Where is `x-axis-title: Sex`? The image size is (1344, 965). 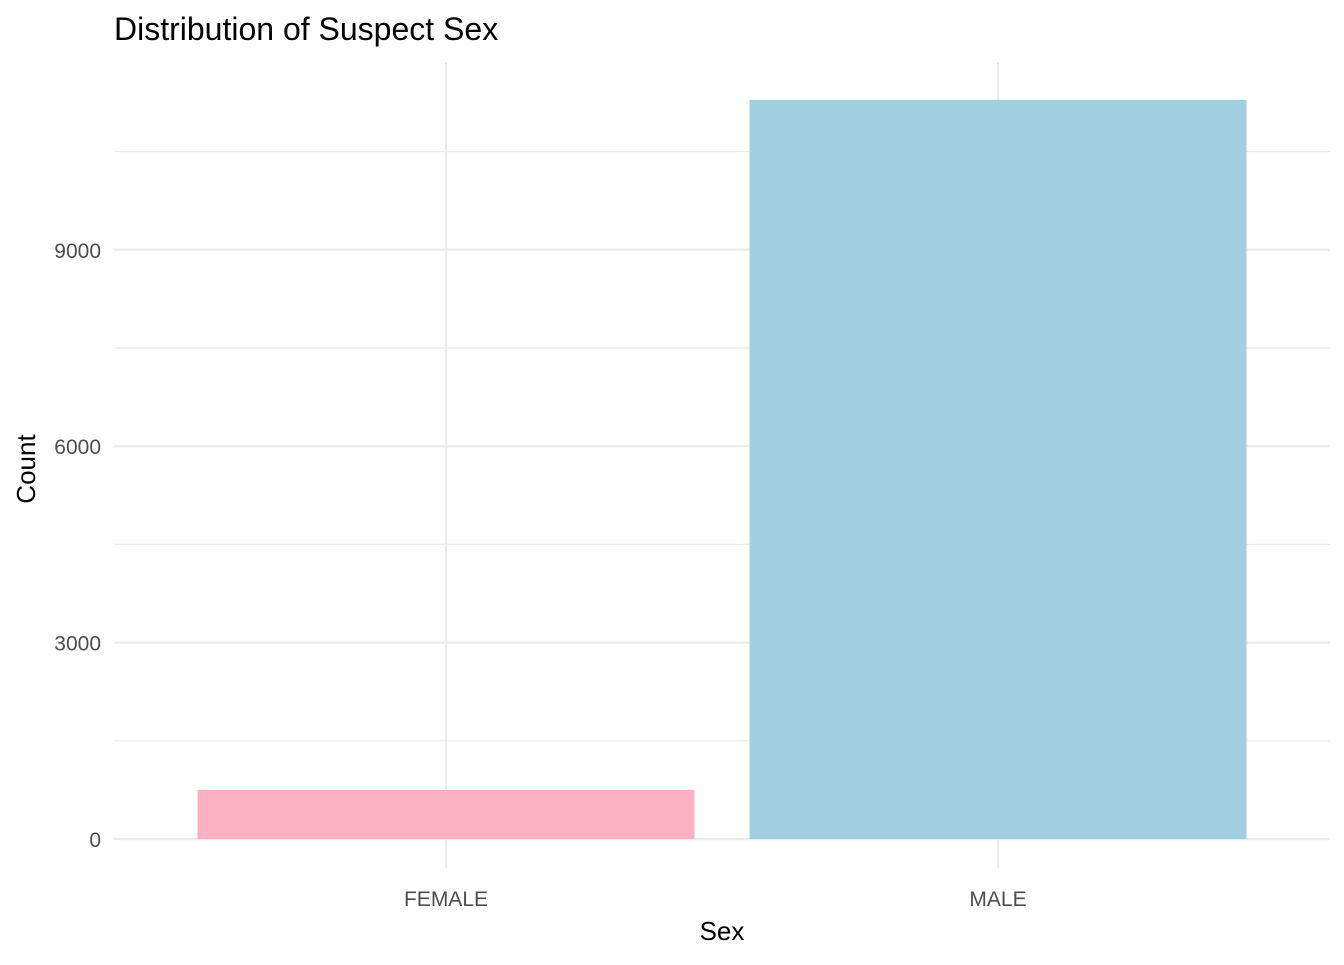 x-axis-title: Sex is located at coordinates (722, 931).